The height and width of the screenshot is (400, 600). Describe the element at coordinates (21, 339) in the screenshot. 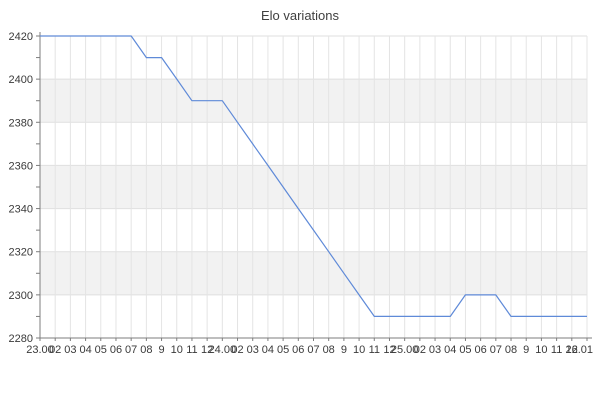

I see `y-tick-label: 2280` at that location.